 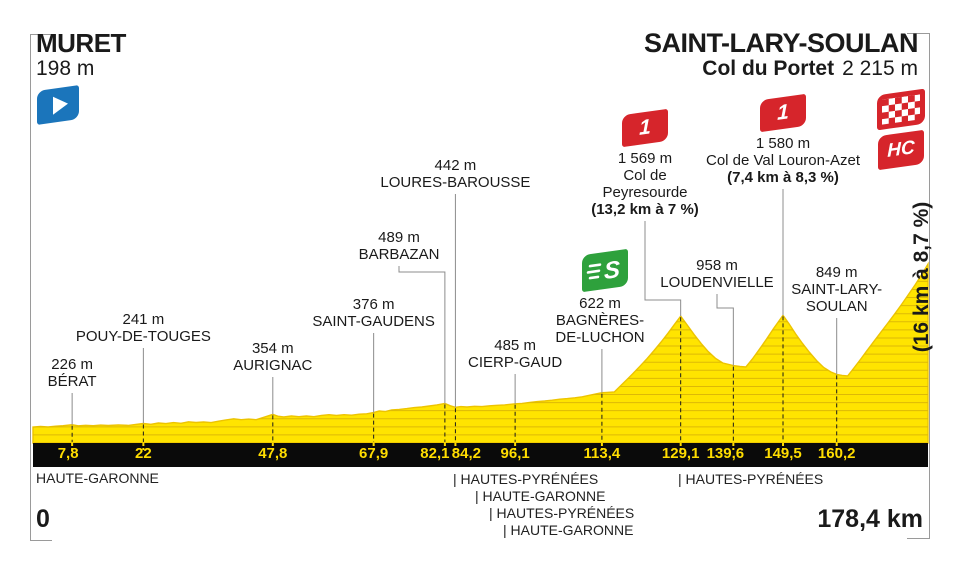 I want to click on waypoint-text: POUY-DE-TOUGES, so click(x=143, y=336).